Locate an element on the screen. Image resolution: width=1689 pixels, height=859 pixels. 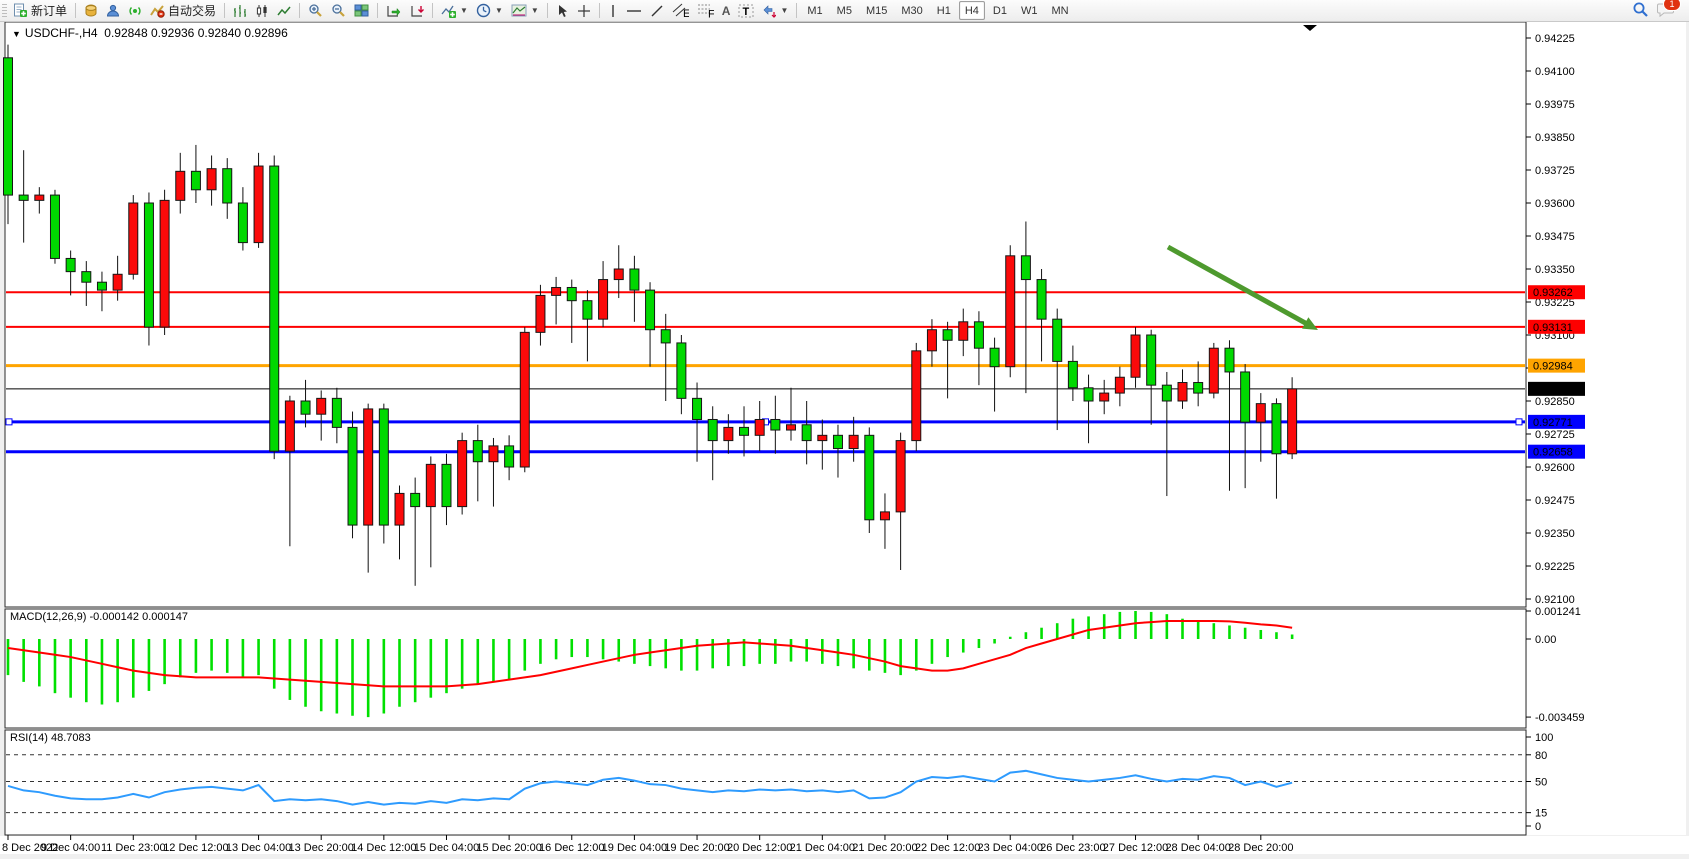
equidistant-channel-tool-button: E is located at coordinates (680, 11).